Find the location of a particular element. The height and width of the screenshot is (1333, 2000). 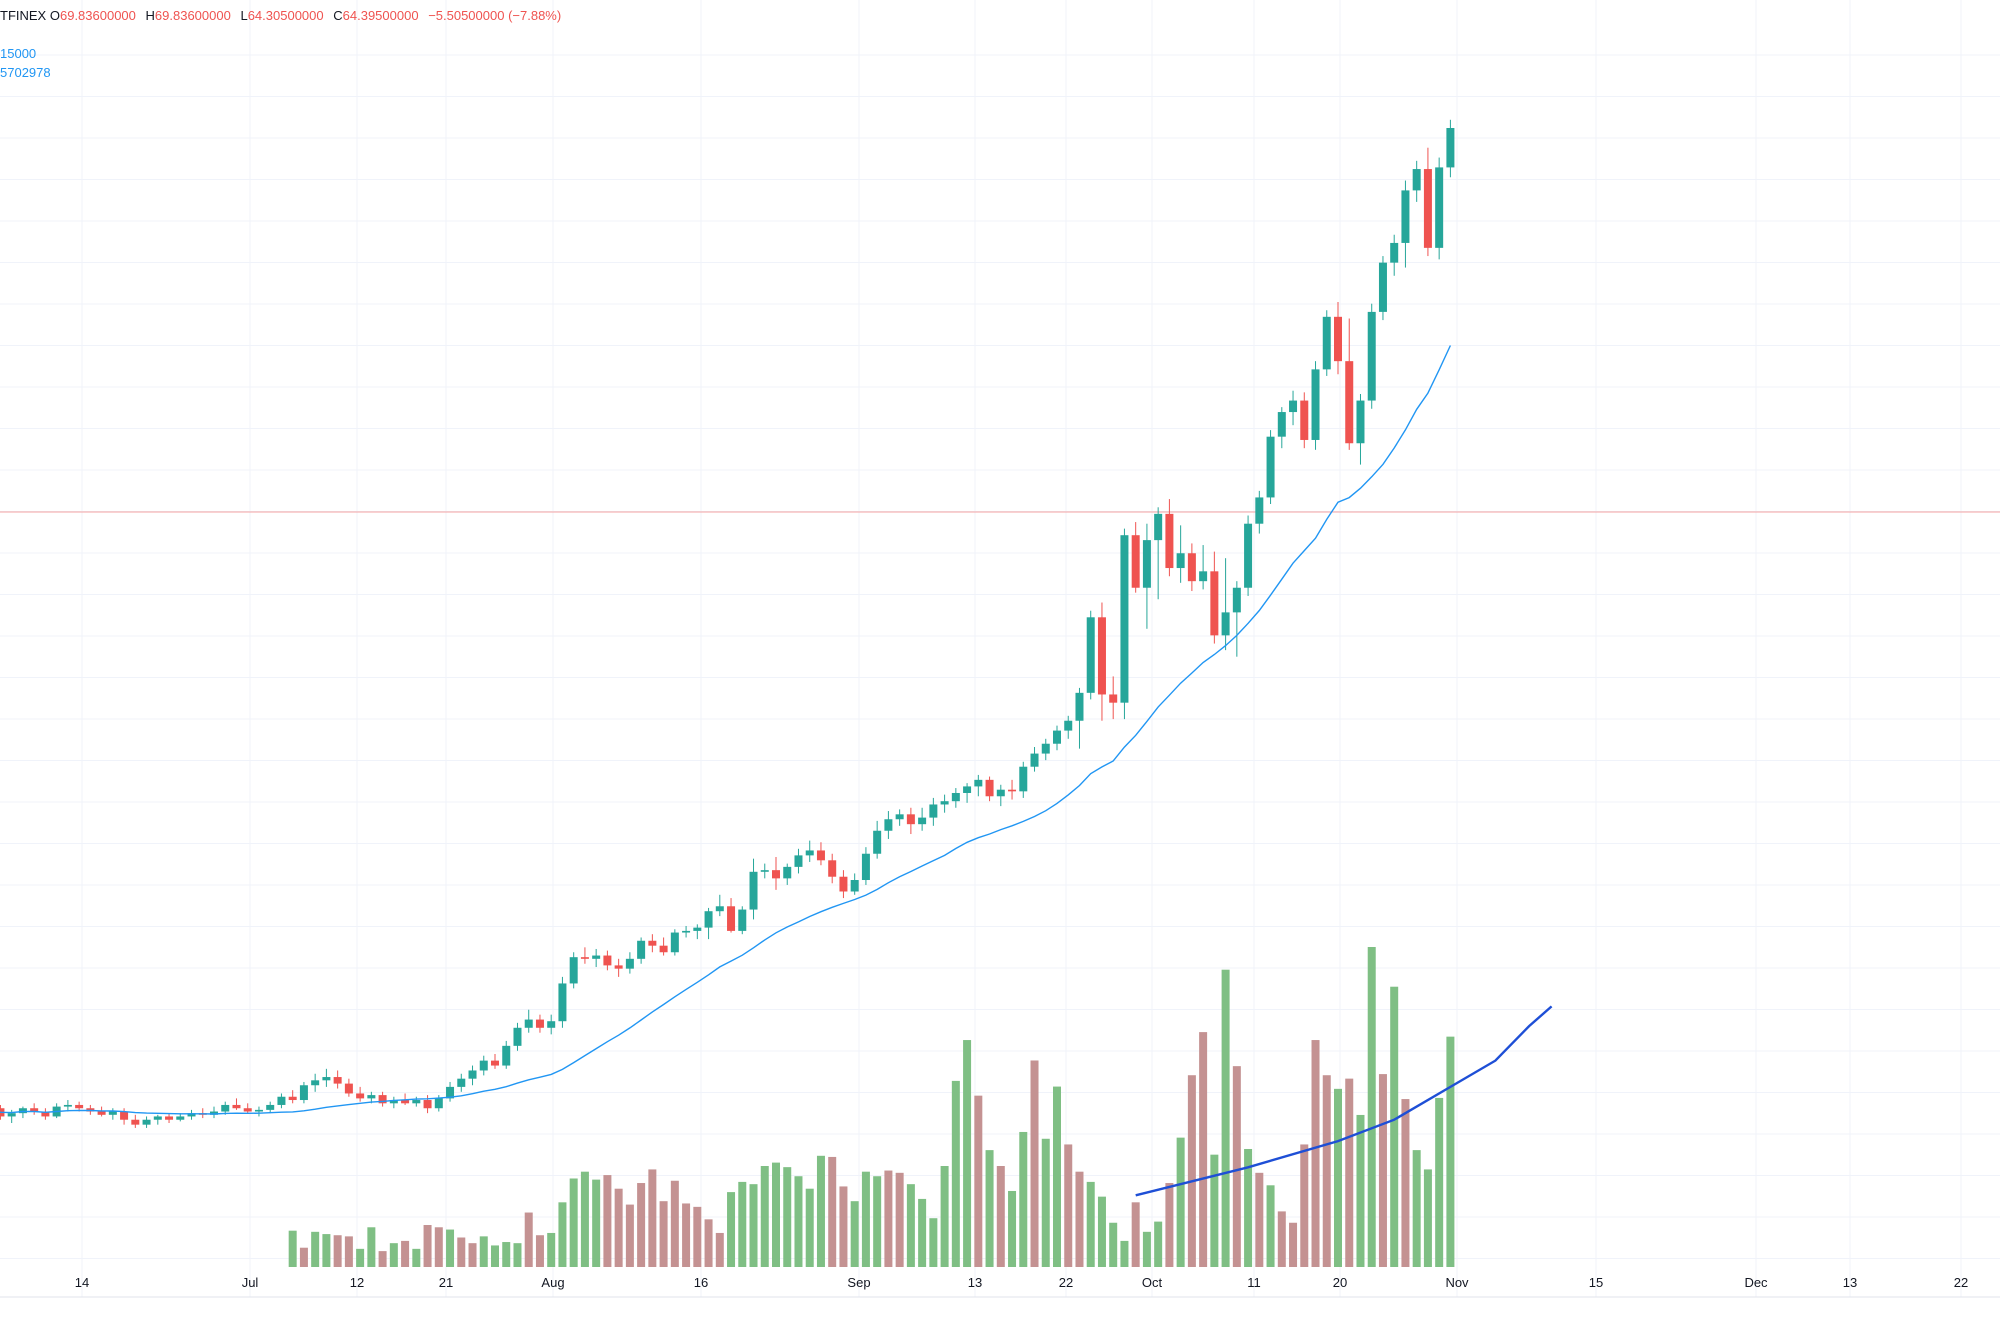

time-tick-label: Oct is located at coordinates (1152, 1282).